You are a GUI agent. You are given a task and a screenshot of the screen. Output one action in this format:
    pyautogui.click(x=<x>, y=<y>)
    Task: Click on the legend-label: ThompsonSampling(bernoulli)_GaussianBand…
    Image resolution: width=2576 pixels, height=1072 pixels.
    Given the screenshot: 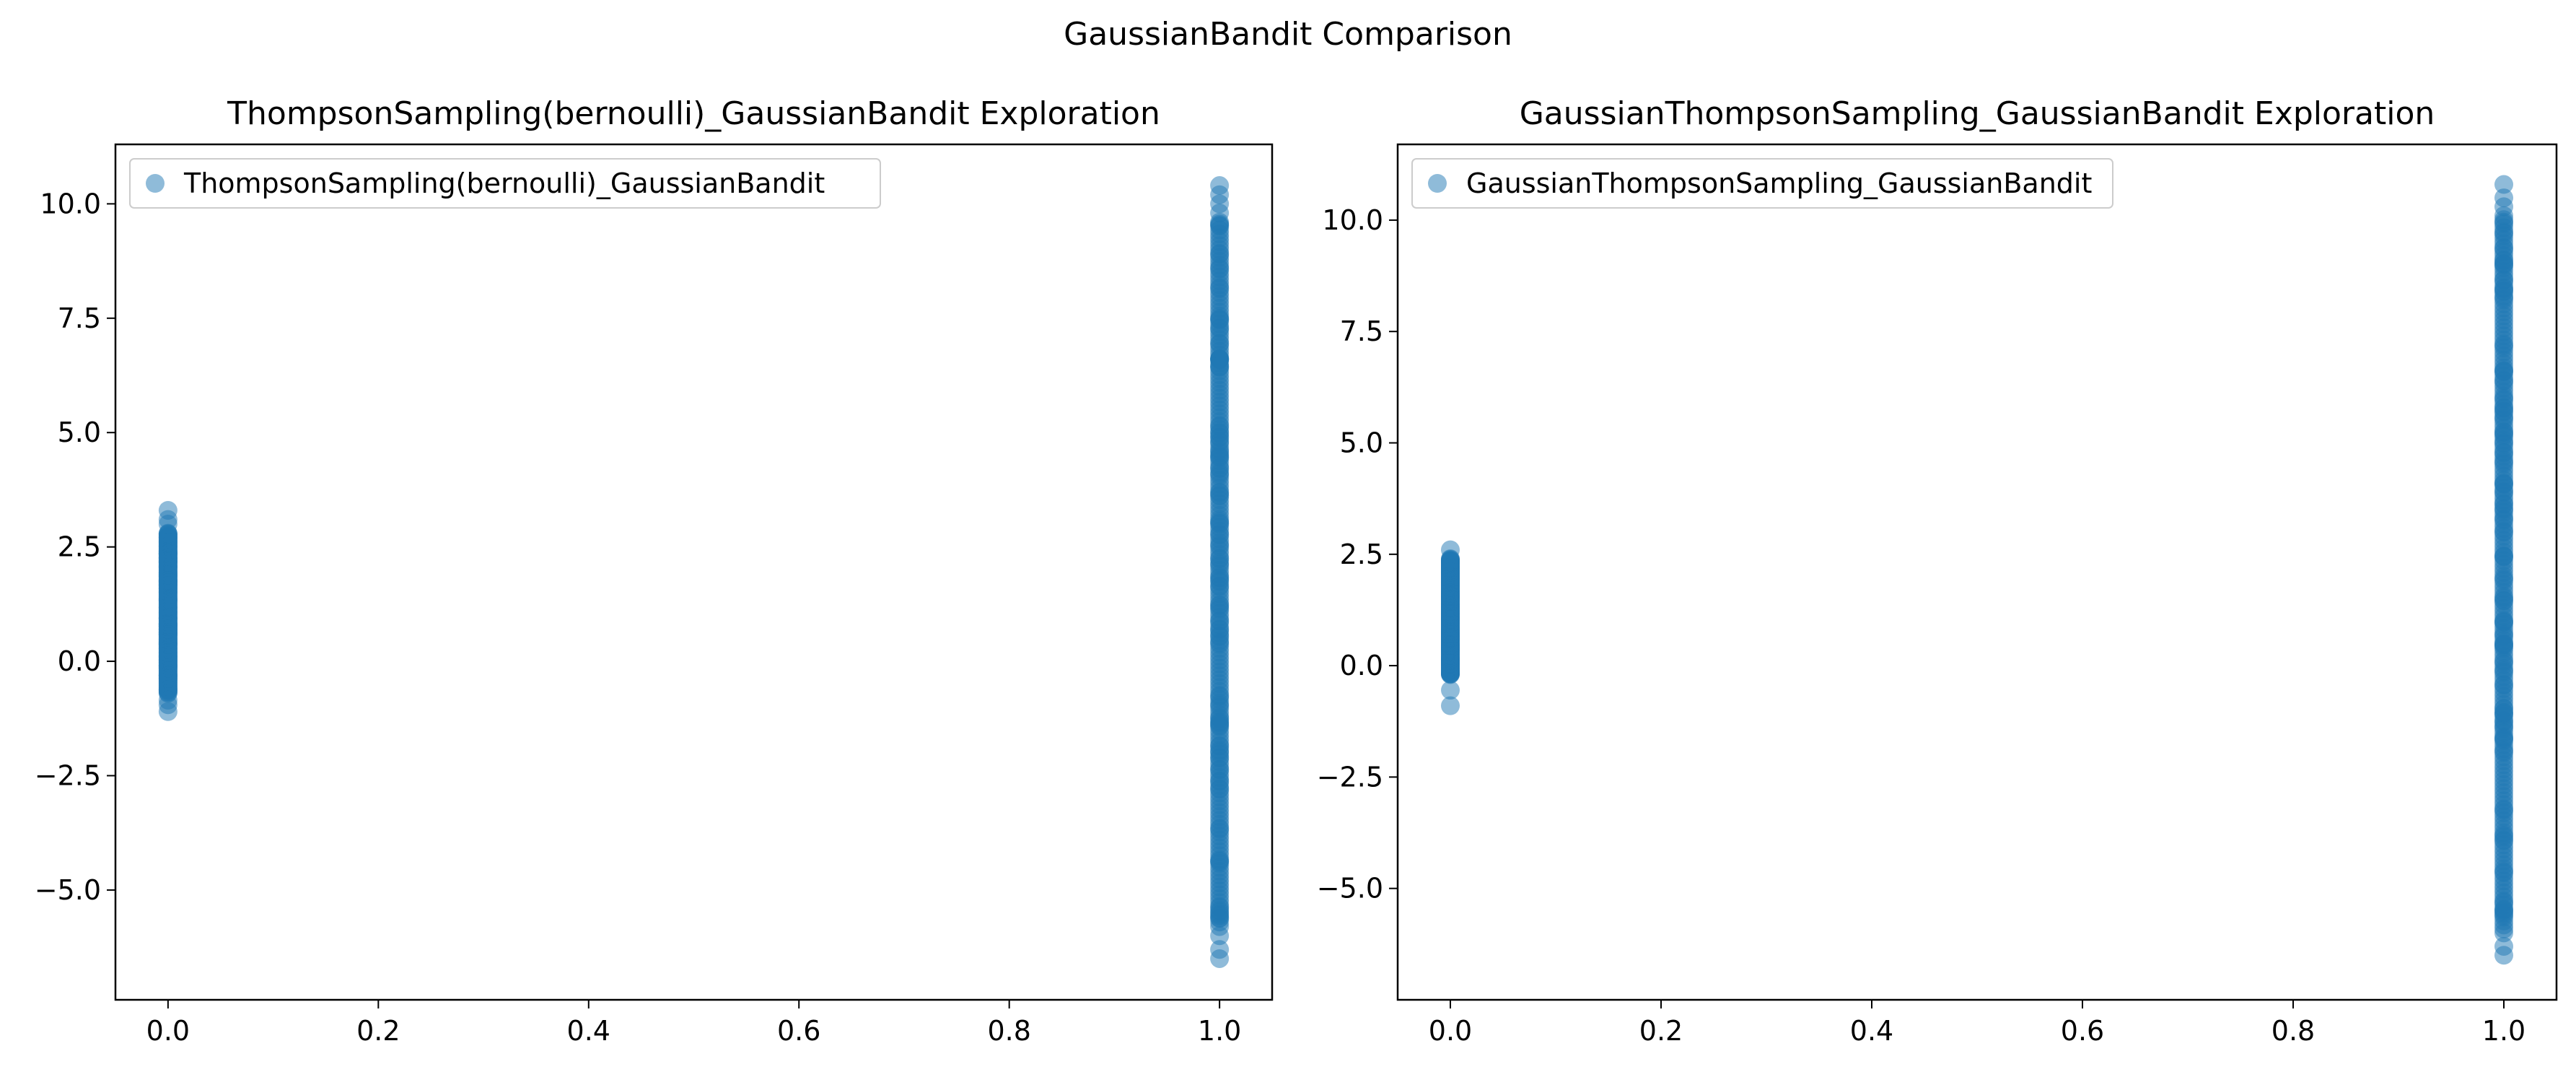 What is the action you would take?
    pyautogui.click(x=504, y=183)
    